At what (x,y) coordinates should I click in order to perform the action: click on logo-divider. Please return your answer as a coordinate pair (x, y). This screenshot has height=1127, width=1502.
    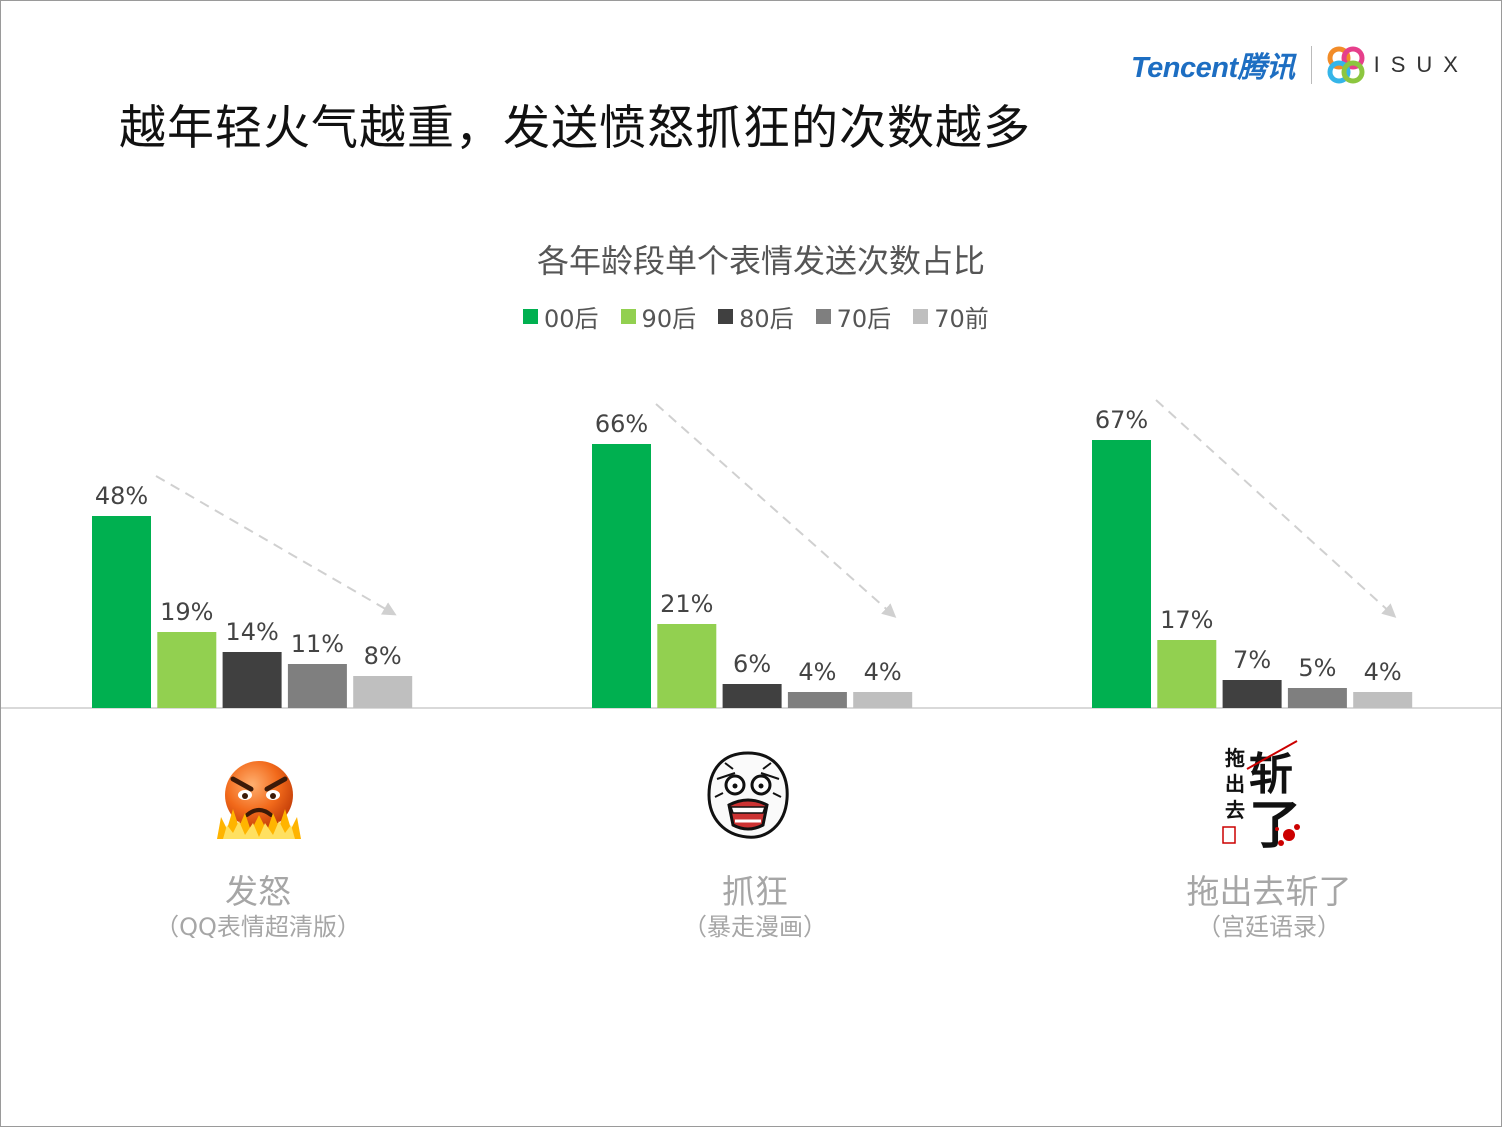
    Looking at the image, I should click on (1311, 65).